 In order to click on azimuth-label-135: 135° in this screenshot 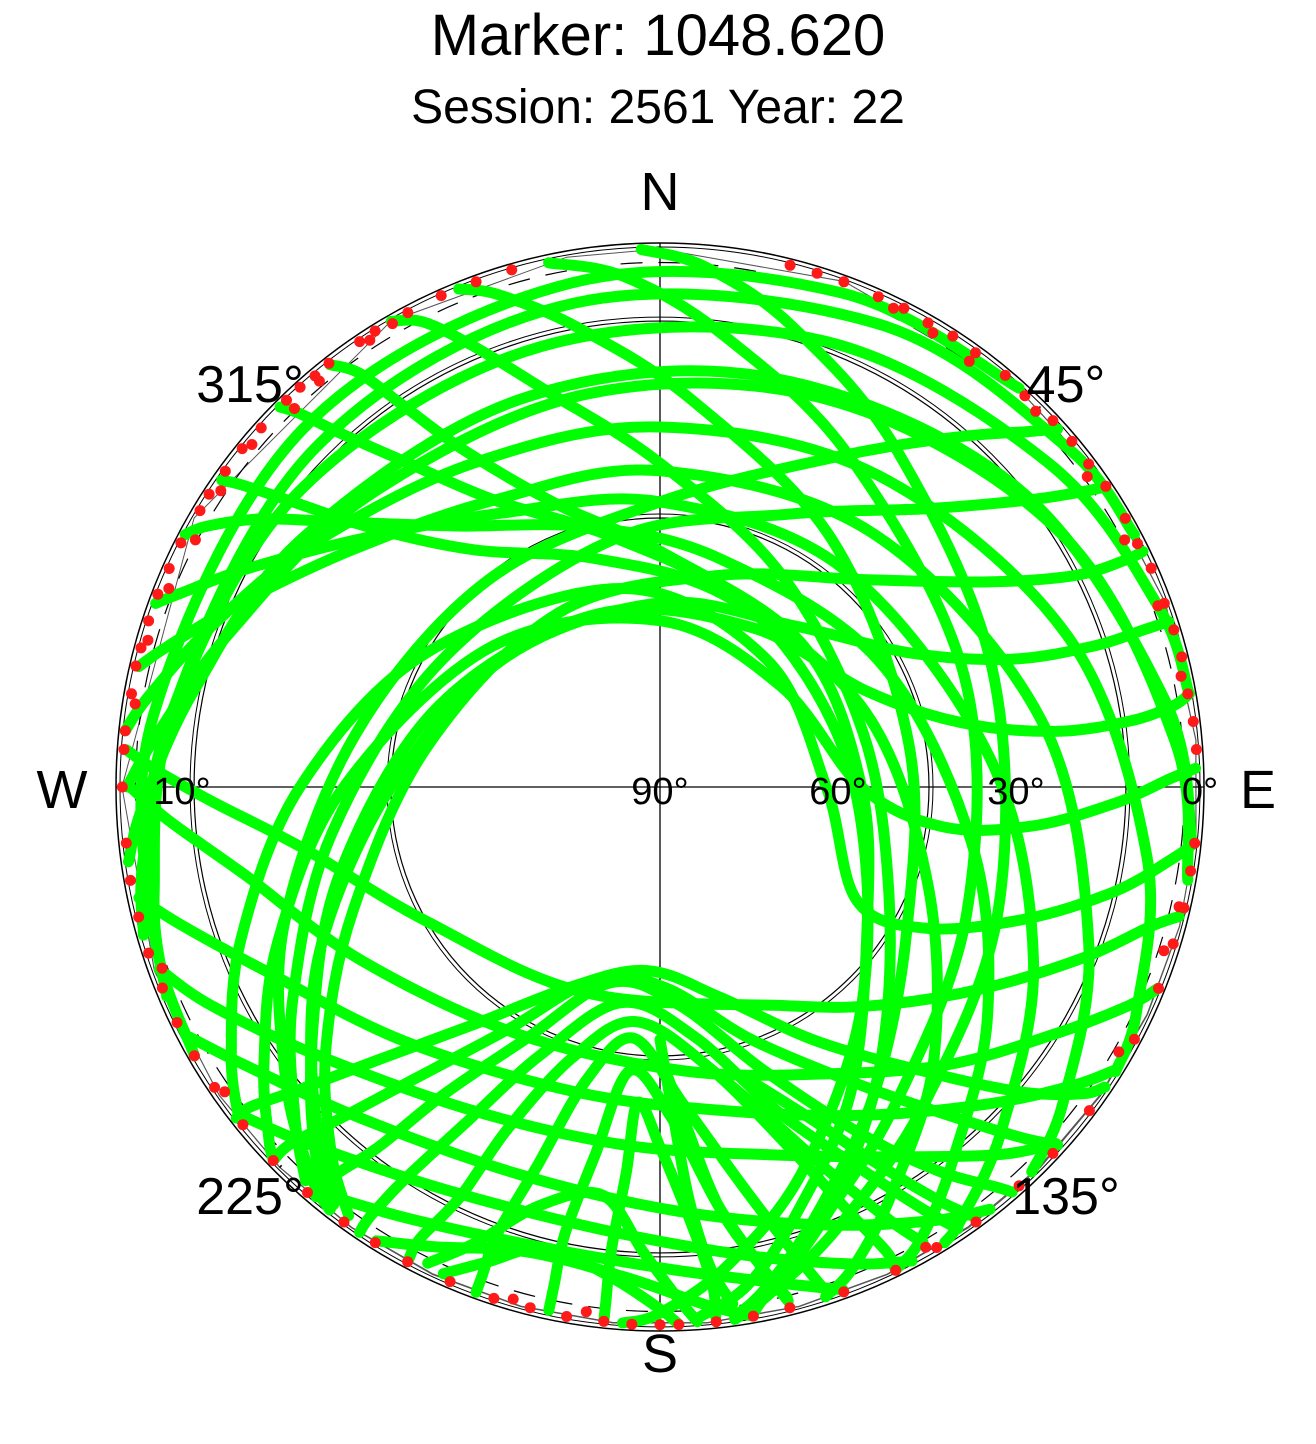, I will do `click(1066, 1197)`.